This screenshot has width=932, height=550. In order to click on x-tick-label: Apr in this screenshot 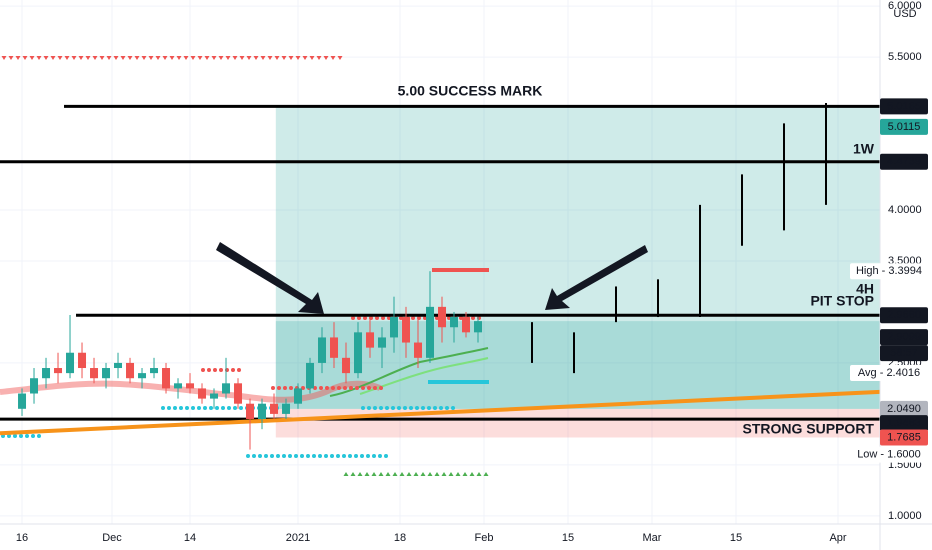, I will do `click(837, 538)`.